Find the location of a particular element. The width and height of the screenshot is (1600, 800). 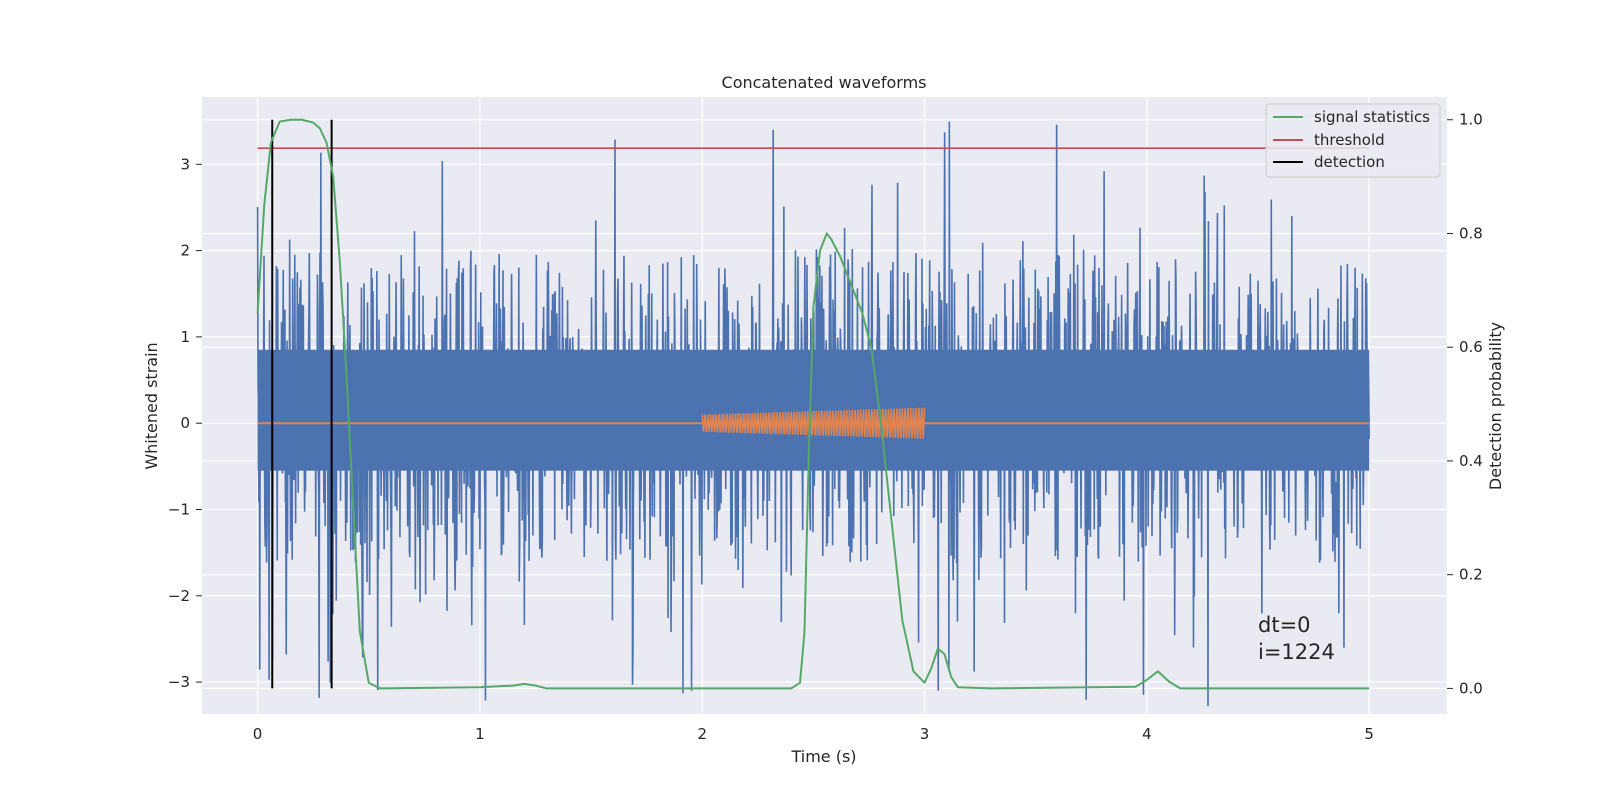

y-tick-label-1: −2 is located at coordinates (179, 596).